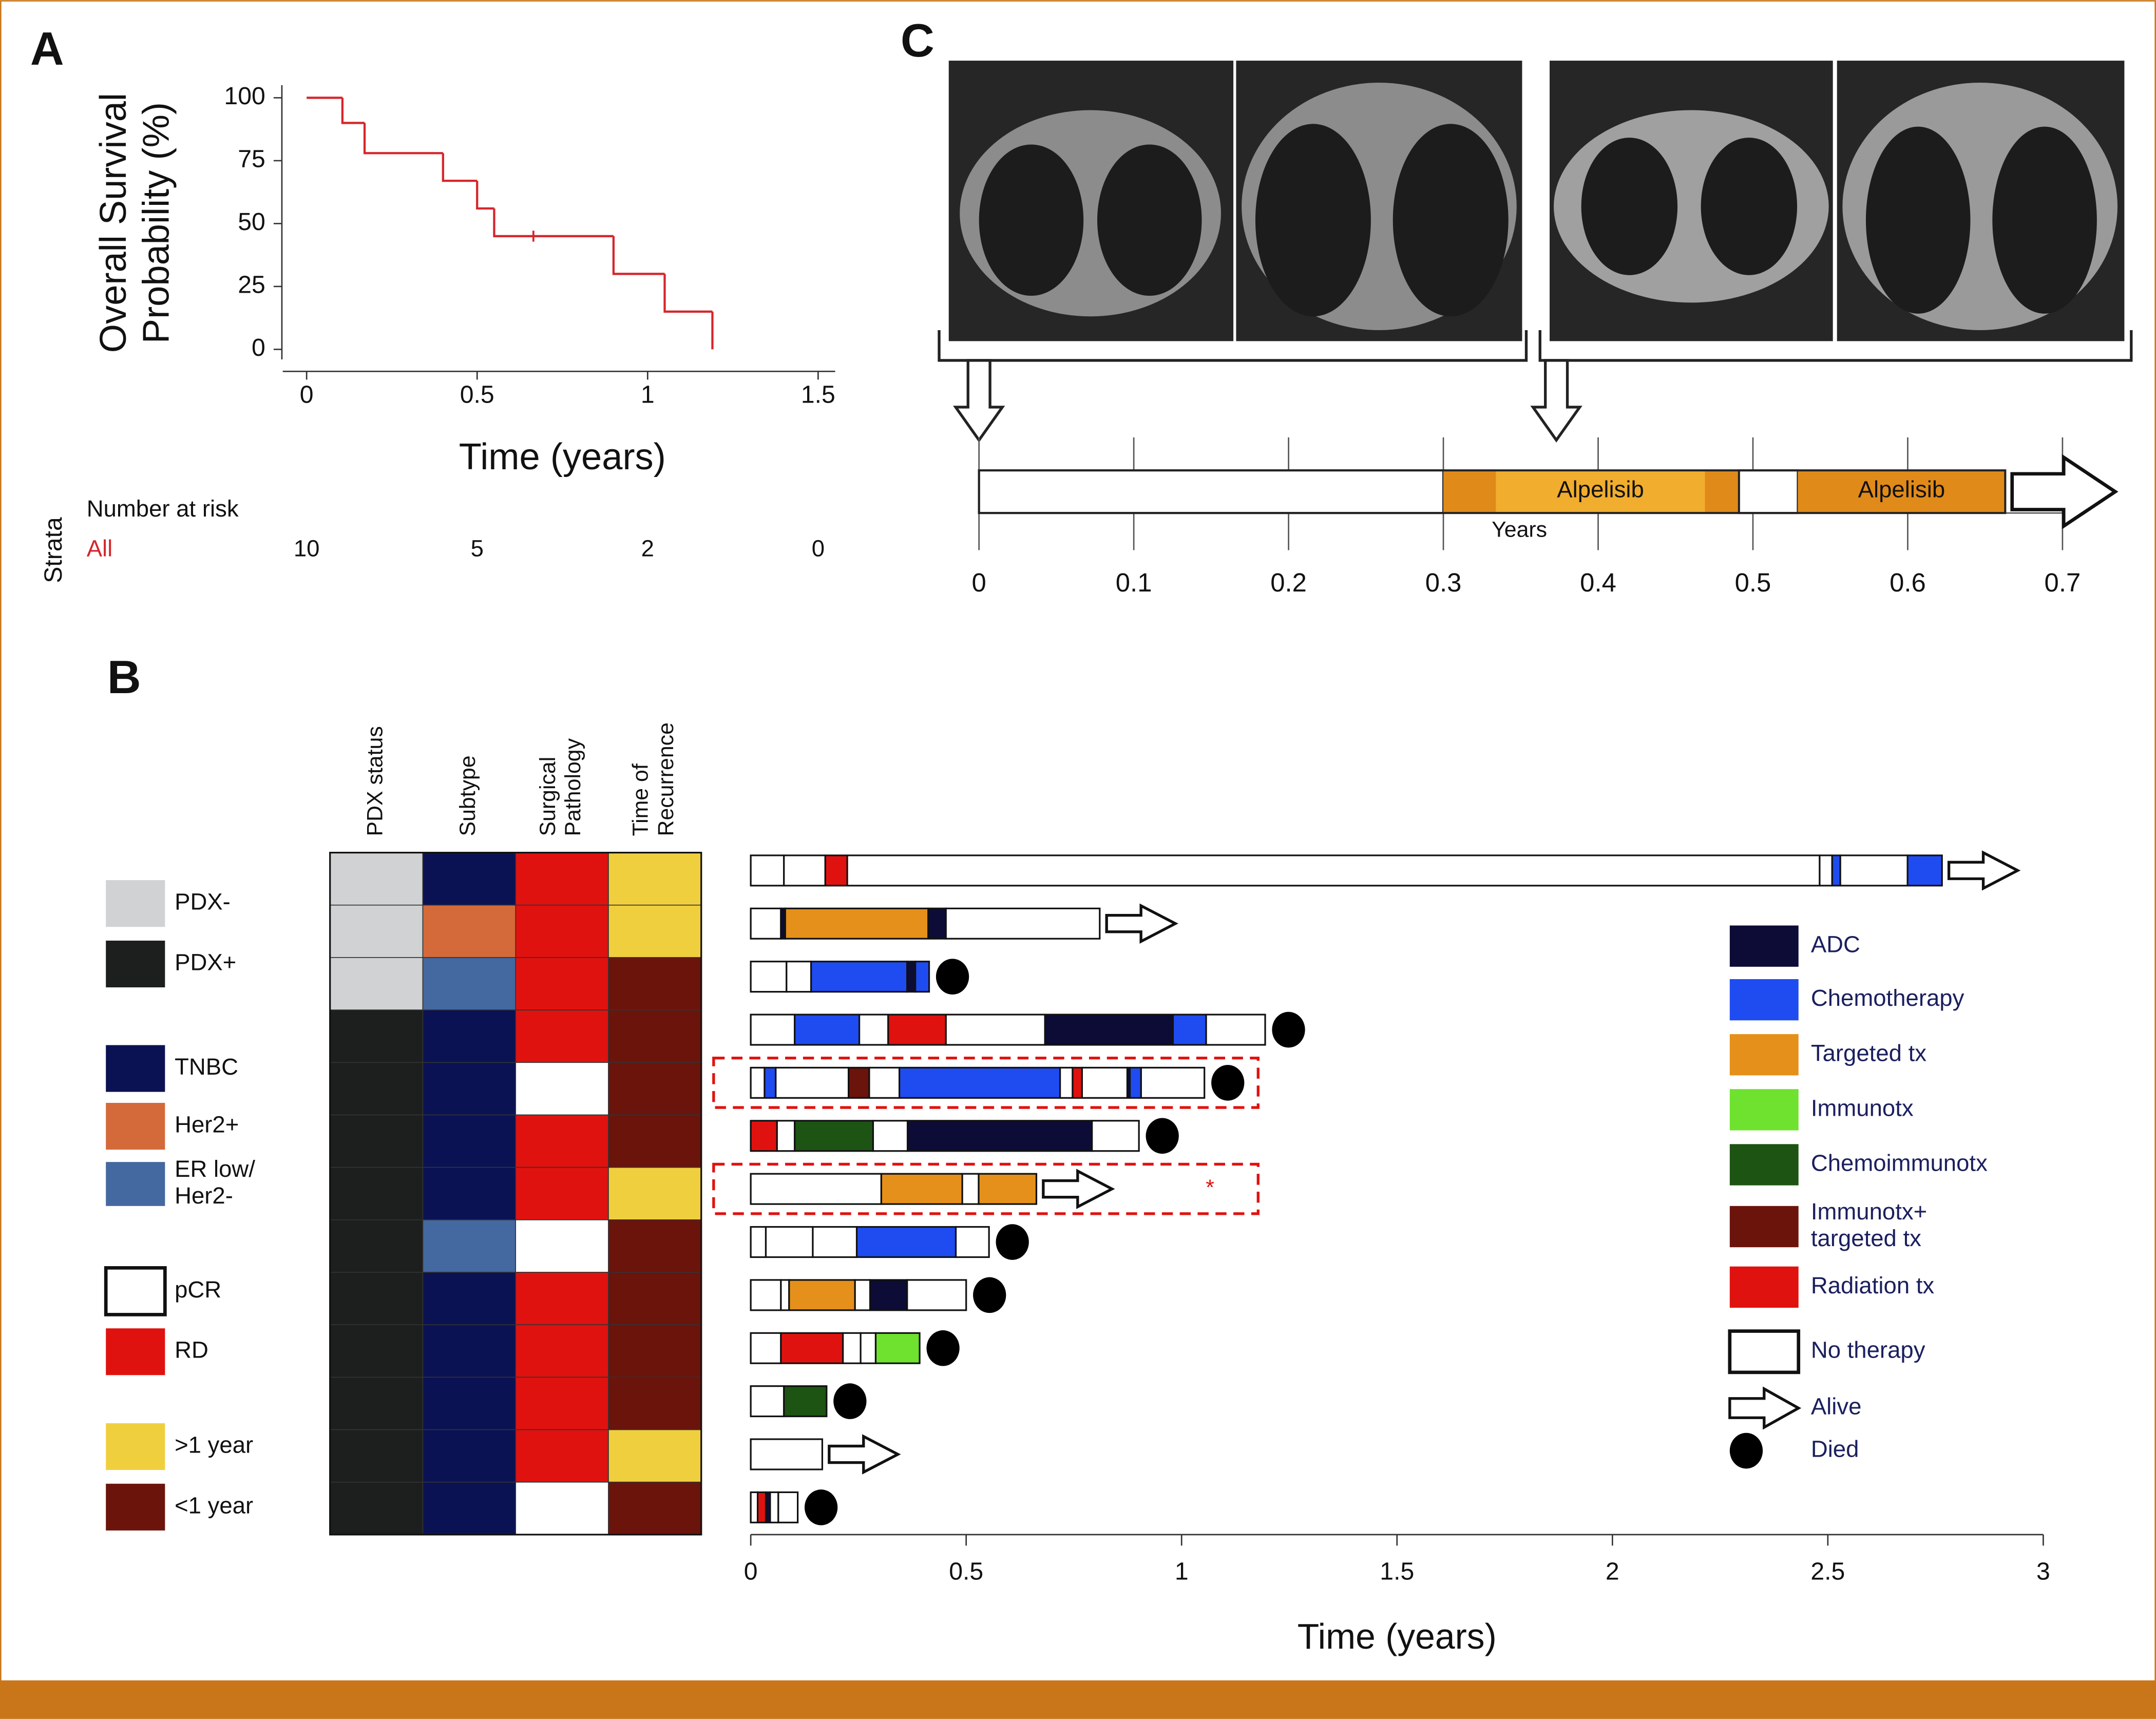 The height and width of the screenshot is (1719, 2156). What do you see at coordinates (2044, 220) in the screenshot?
I see `ct-image` at bounding box center [2044, 220].